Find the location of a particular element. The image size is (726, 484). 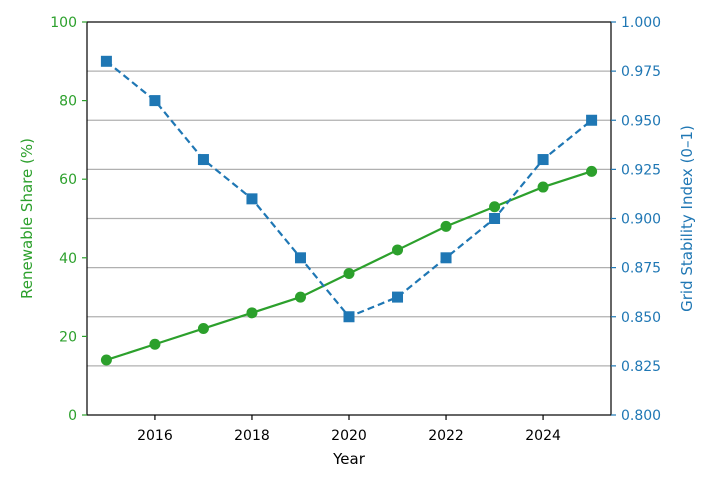

x-tick-label: 2024 is located at coordinates (543, 436).